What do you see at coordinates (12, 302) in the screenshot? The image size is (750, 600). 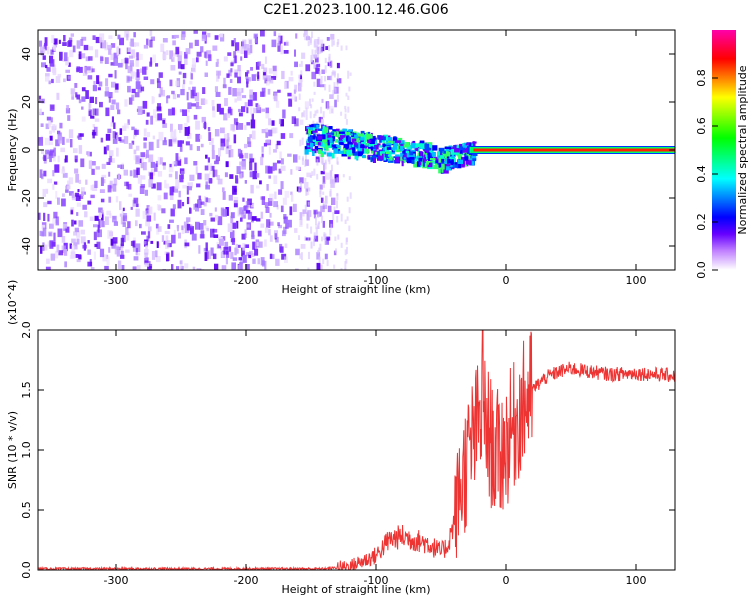 I see `snr-y-multiplier: (x10^4)` at bounding box center [12, 302].